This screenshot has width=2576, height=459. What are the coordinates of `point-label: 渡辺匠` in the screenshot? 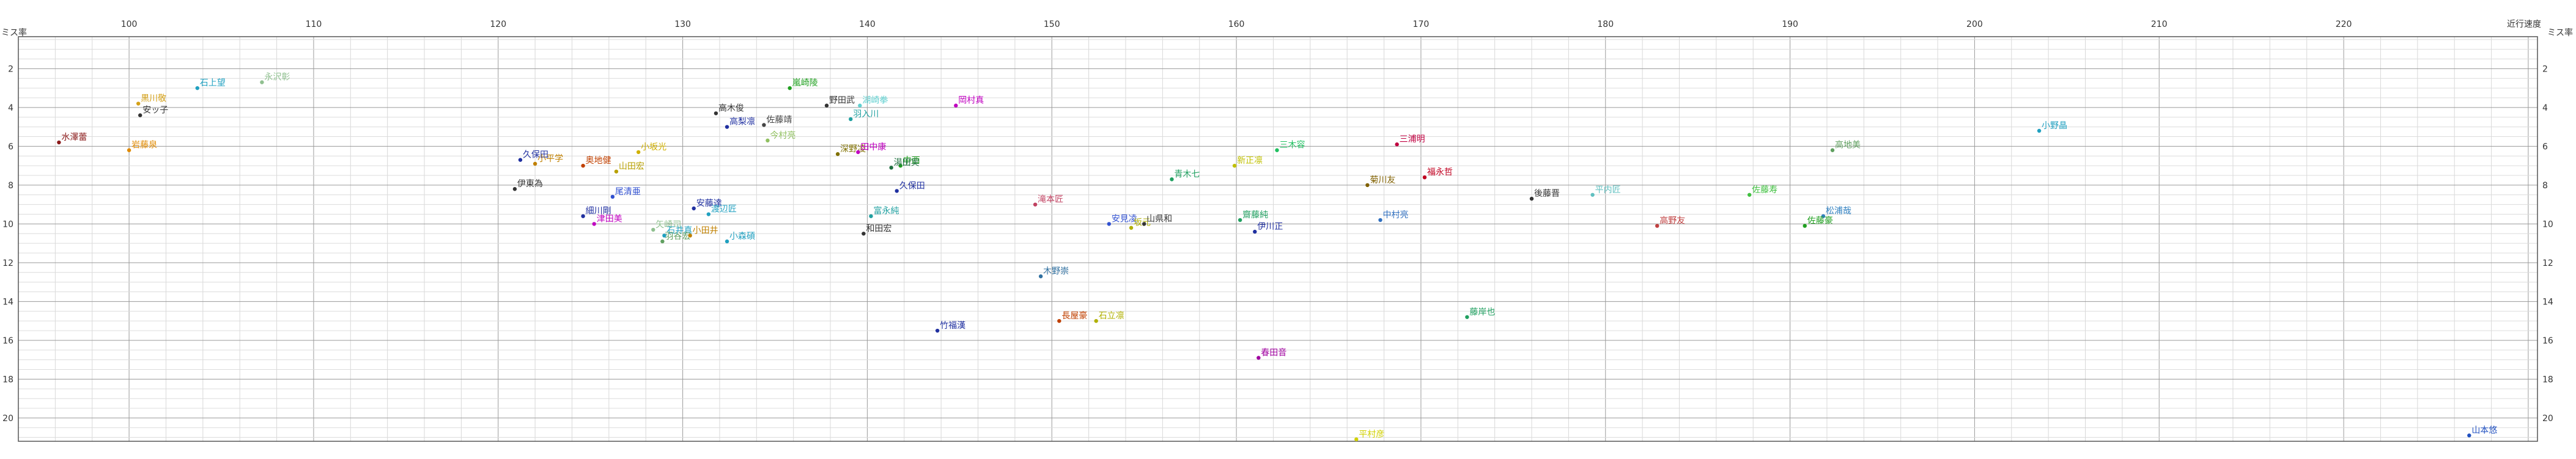 It's located at (724, 210).